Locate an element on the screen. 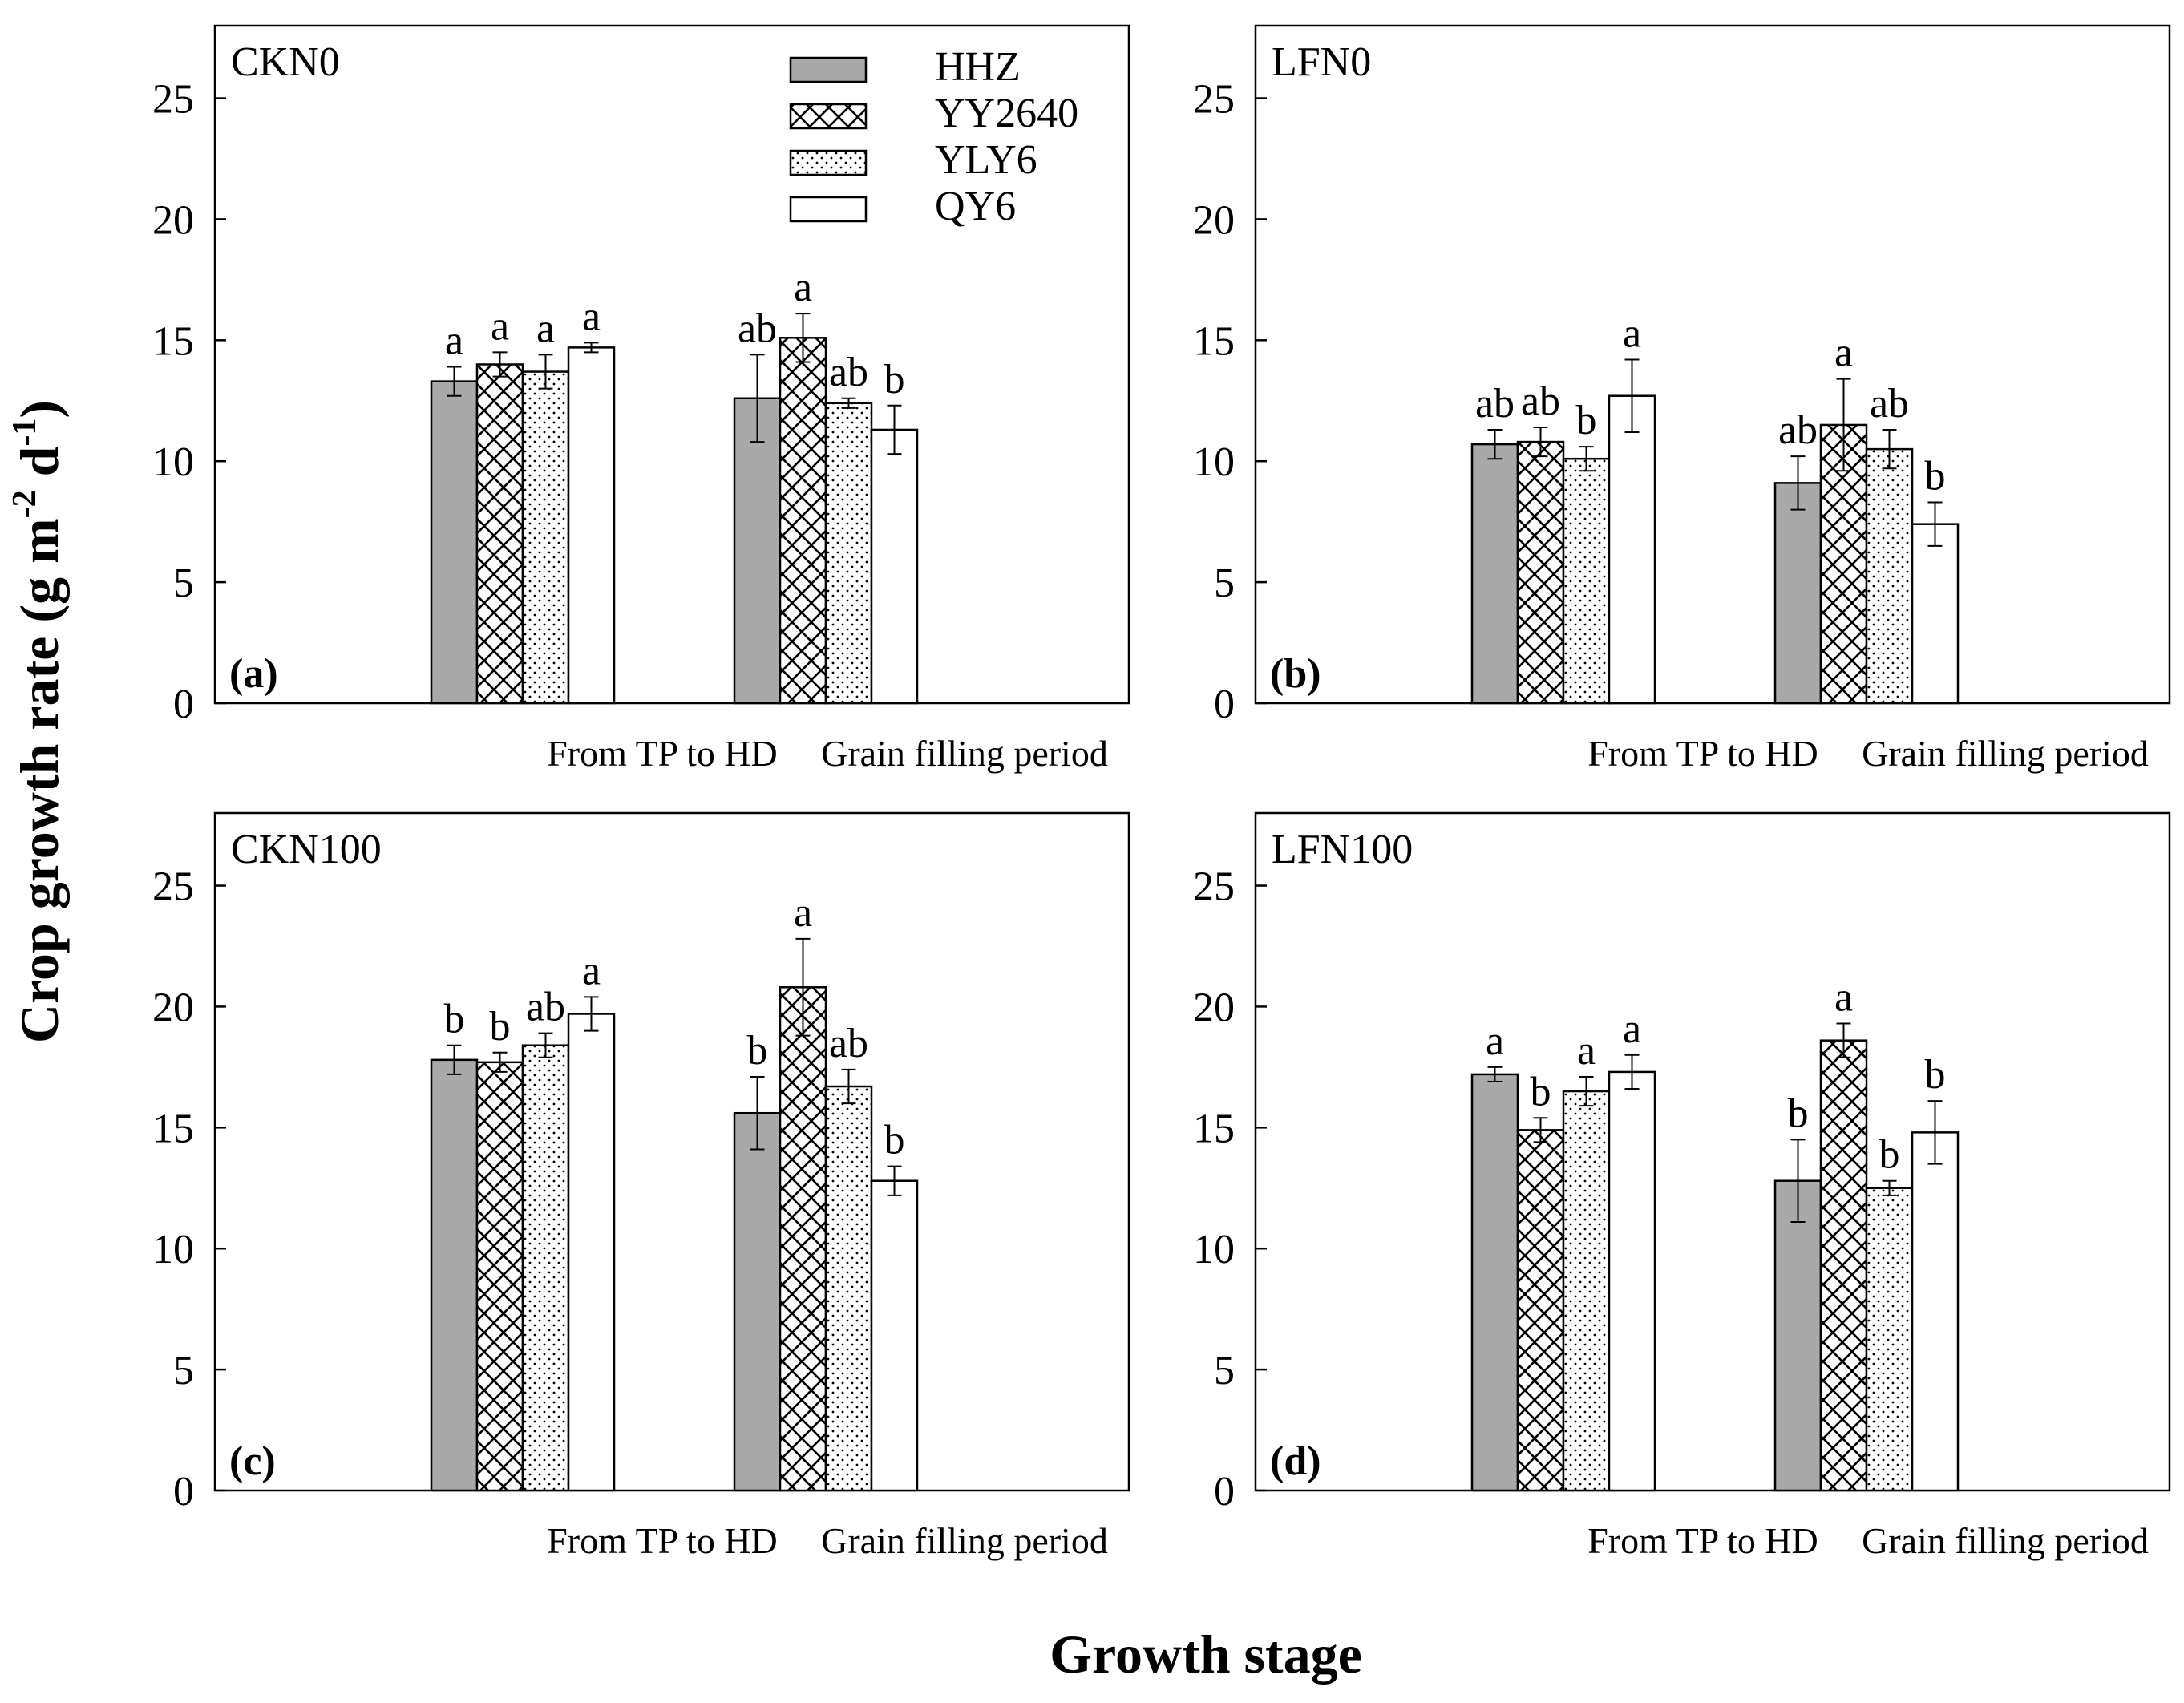 Image resolution: width=2184 pixels, height=1703 pixels. legend-label-yly6: YLY6 is located at coordinates (986, 160).